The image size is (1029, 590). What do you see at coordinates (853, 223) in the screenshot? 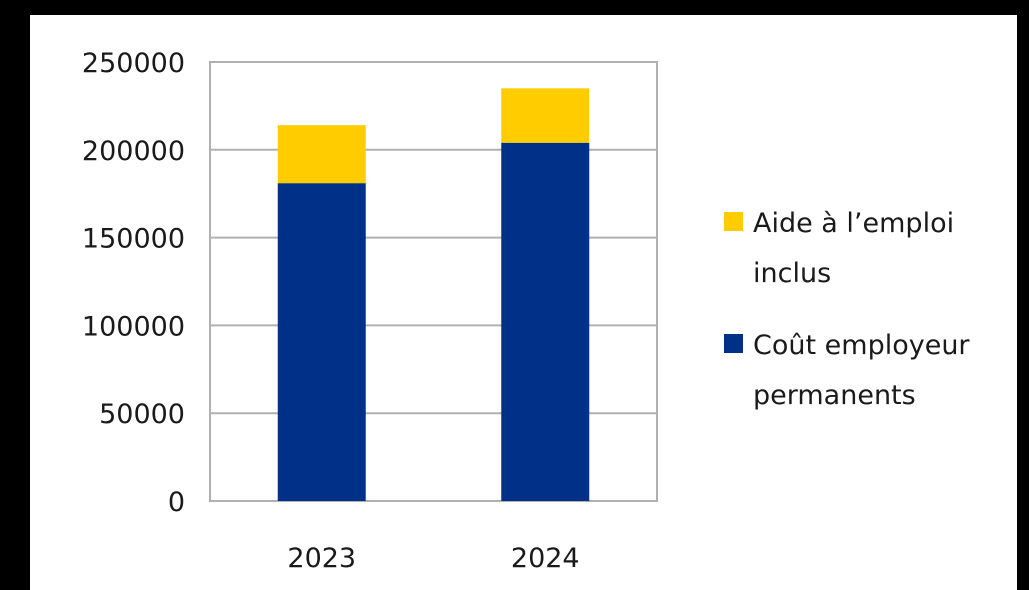
I see `legend-label: Aide à l’emploi` at bounding box center [853, 223].